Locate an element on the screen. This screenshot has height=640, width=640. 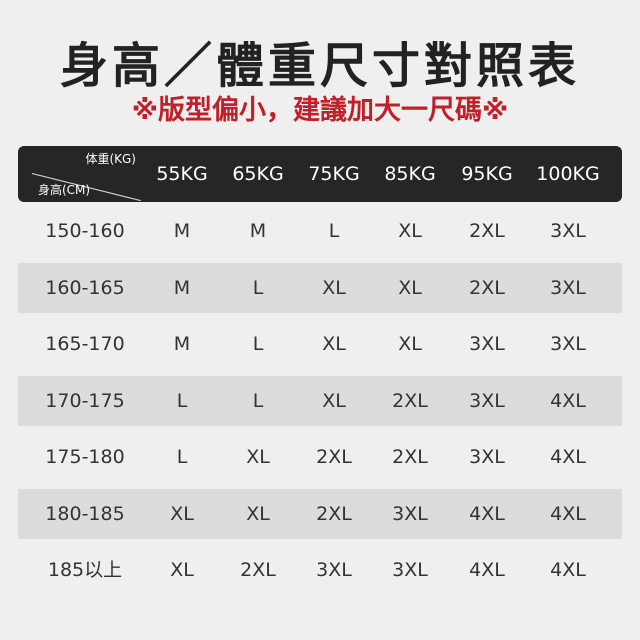
table-row: 165-170 M L XL XL 3XL 3XL is located at coordinates (320, 344).